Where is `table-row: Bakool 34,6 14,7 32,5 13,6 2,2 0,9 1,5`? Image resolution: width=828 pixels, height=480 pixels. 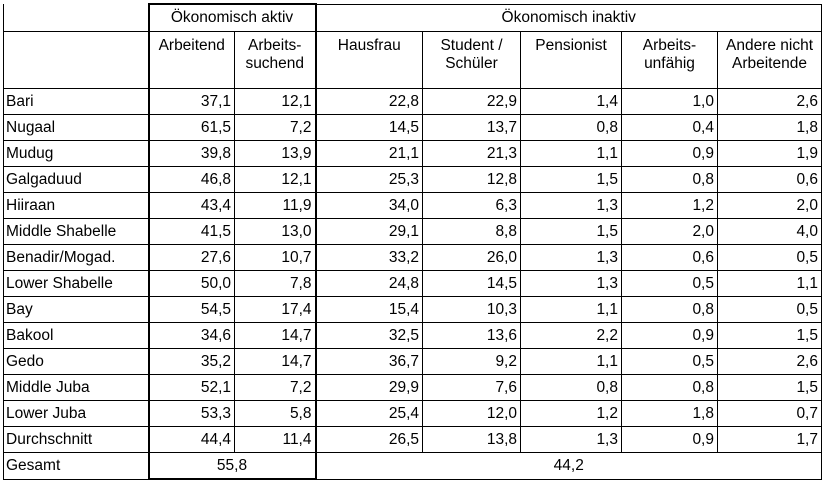
table-row: Bakool 34,6 14,7 32,5 13,6 2,2 0,9 1,5 is located at coordinates (412, 335).